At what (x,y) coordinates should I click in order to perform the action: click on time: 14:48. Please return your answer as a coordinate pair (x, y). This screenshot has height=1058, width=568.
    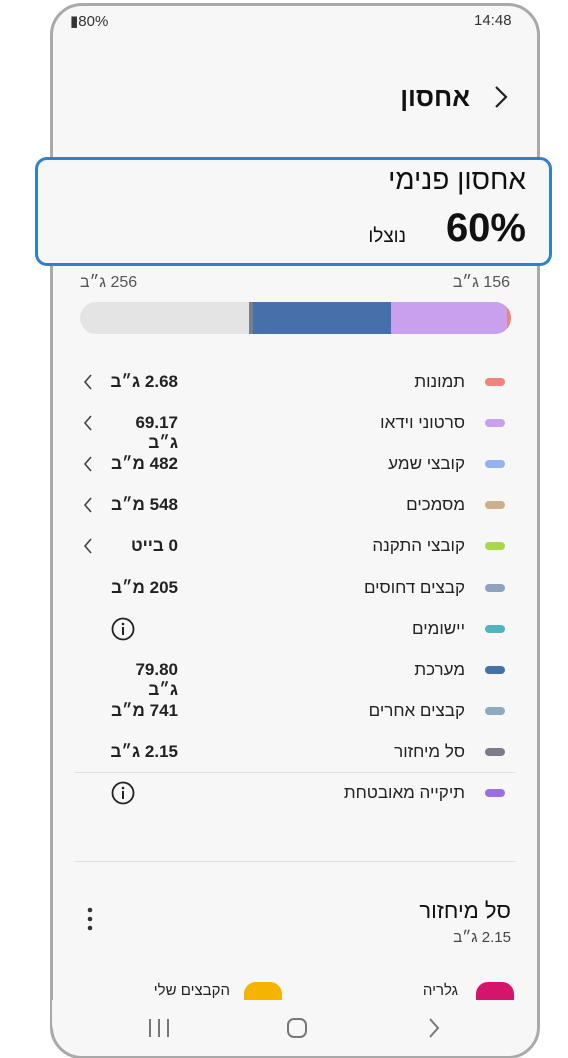
    Looking at the image, I should click on (493, 20).